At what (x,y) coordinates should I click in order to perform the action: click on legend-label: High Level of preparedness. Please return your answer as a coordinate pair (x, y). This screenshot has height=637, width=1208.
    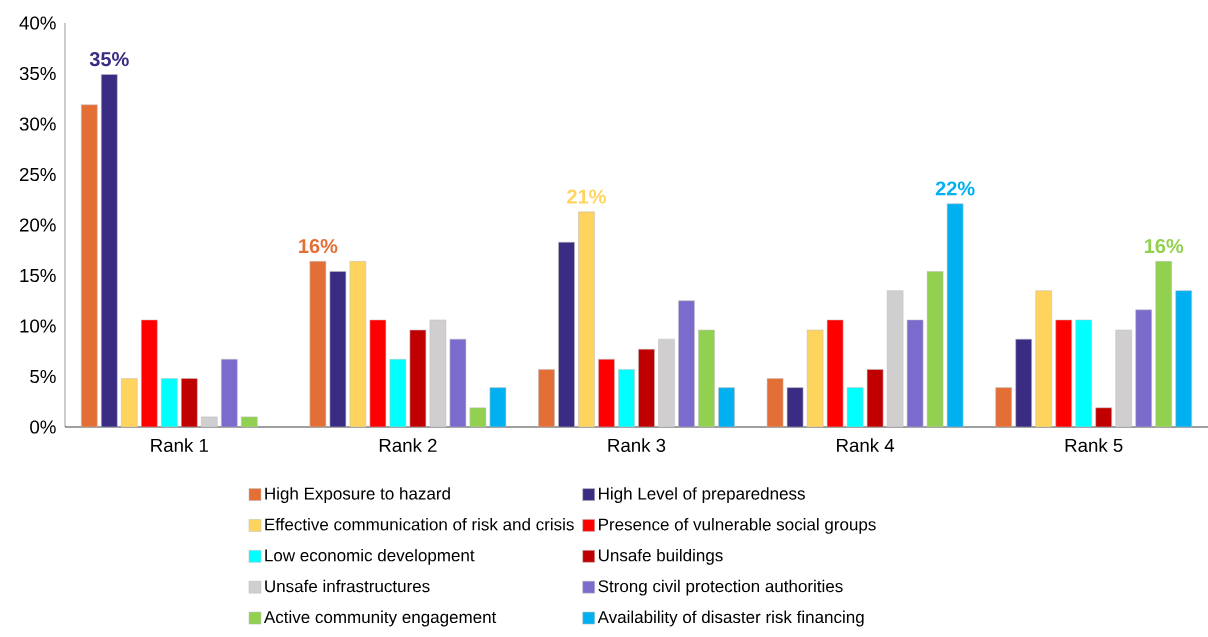
    Looking at the image, I should click on (702, 495).